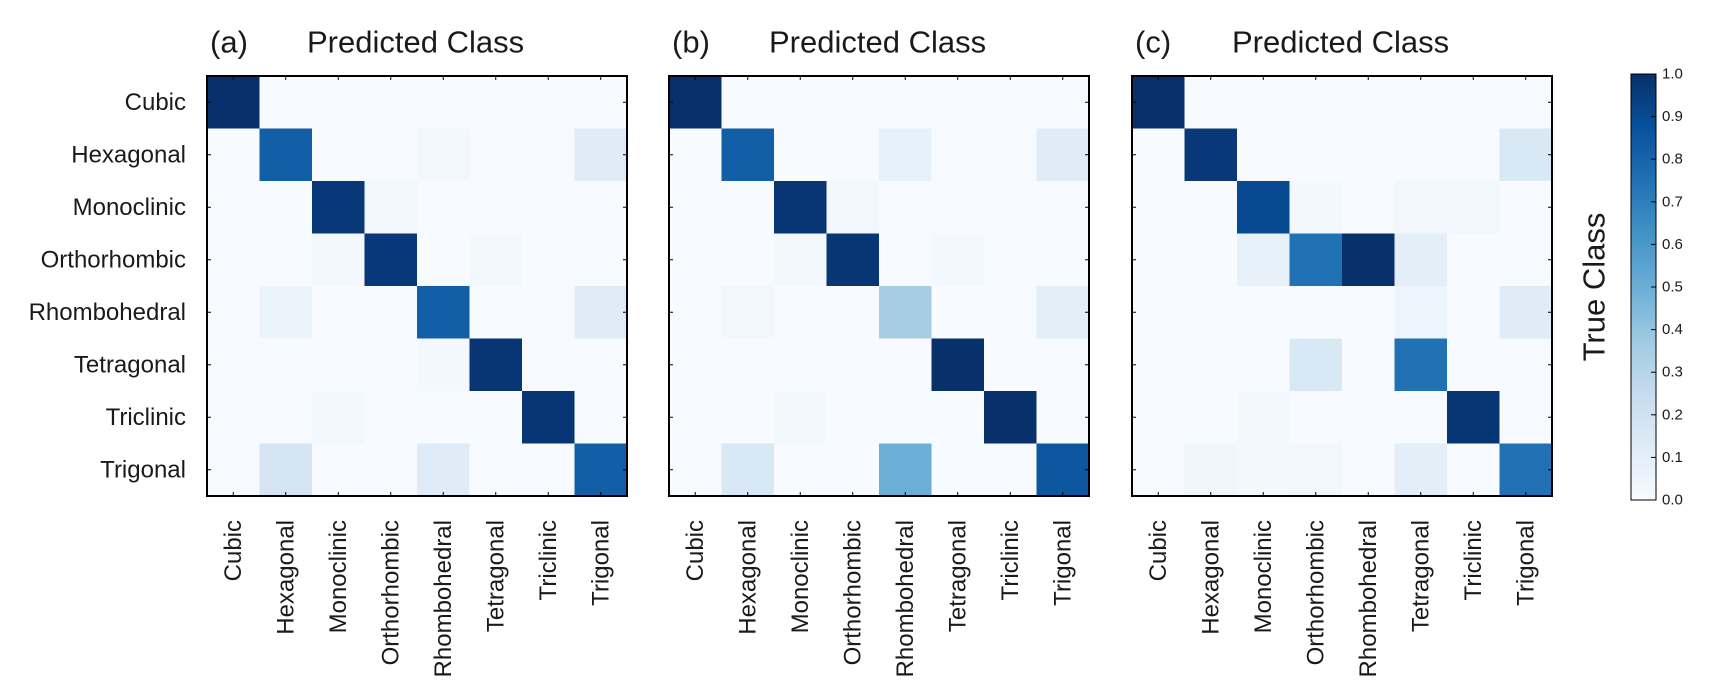 This screenshot has height=690, width=1724. Describe the element at coordinates (128, 154) in the screenshot. I see `y-tick-label: Hexagonal` at that location.